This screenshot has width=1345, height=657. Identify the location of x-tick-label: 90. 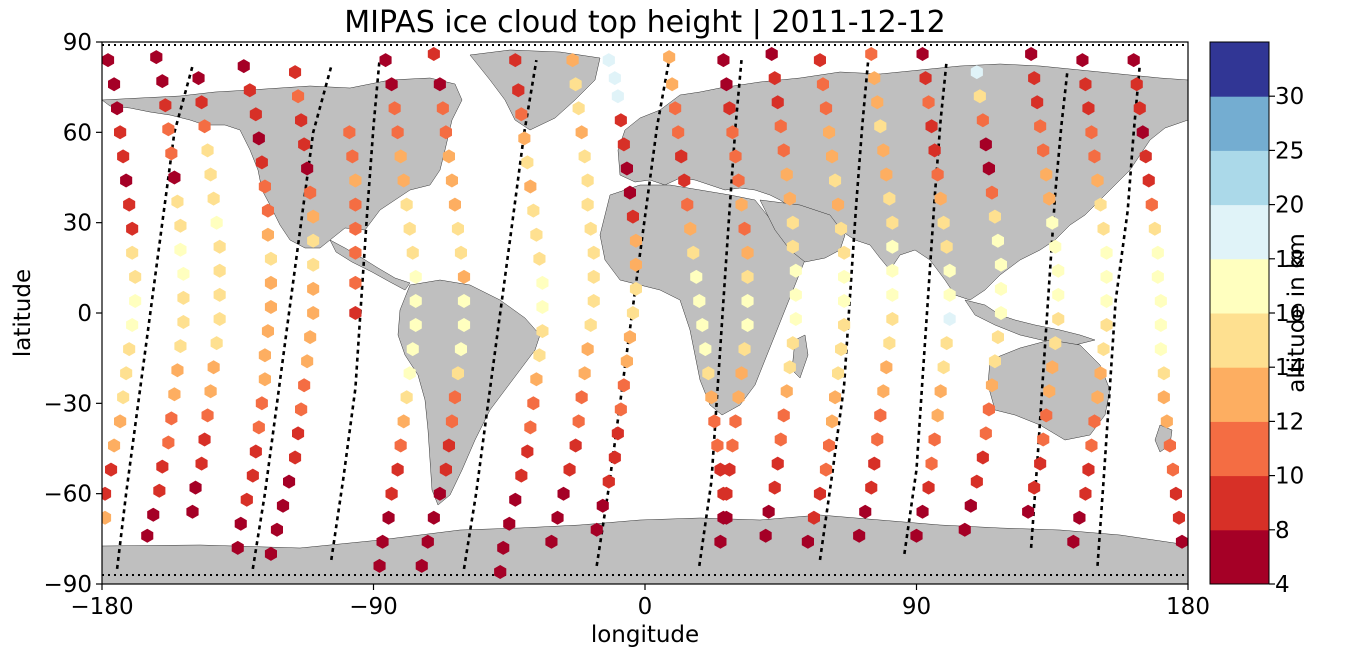
(916, 607).